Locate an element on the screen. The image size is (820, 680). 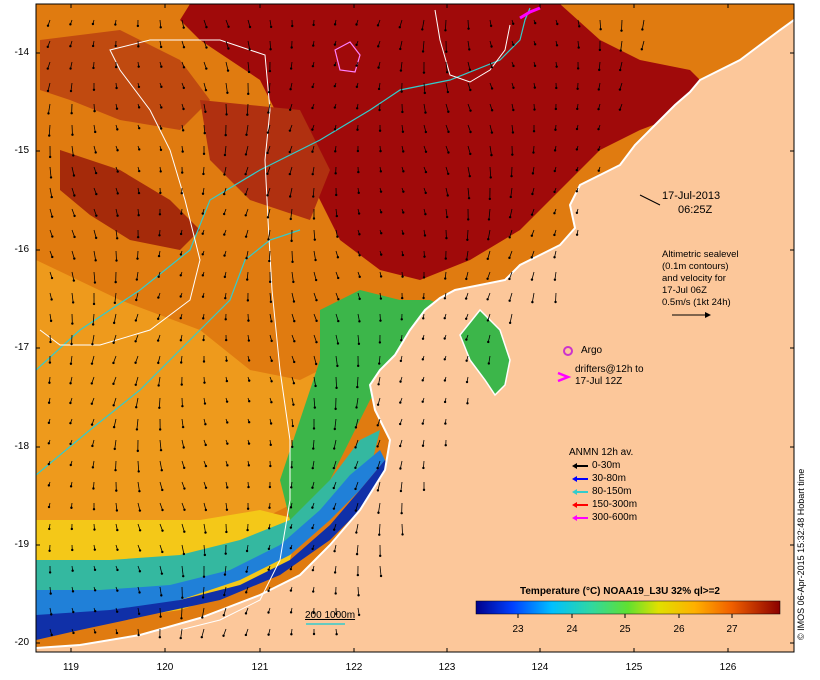
x-tick-label: 119 is located at coordinates (71, 667).